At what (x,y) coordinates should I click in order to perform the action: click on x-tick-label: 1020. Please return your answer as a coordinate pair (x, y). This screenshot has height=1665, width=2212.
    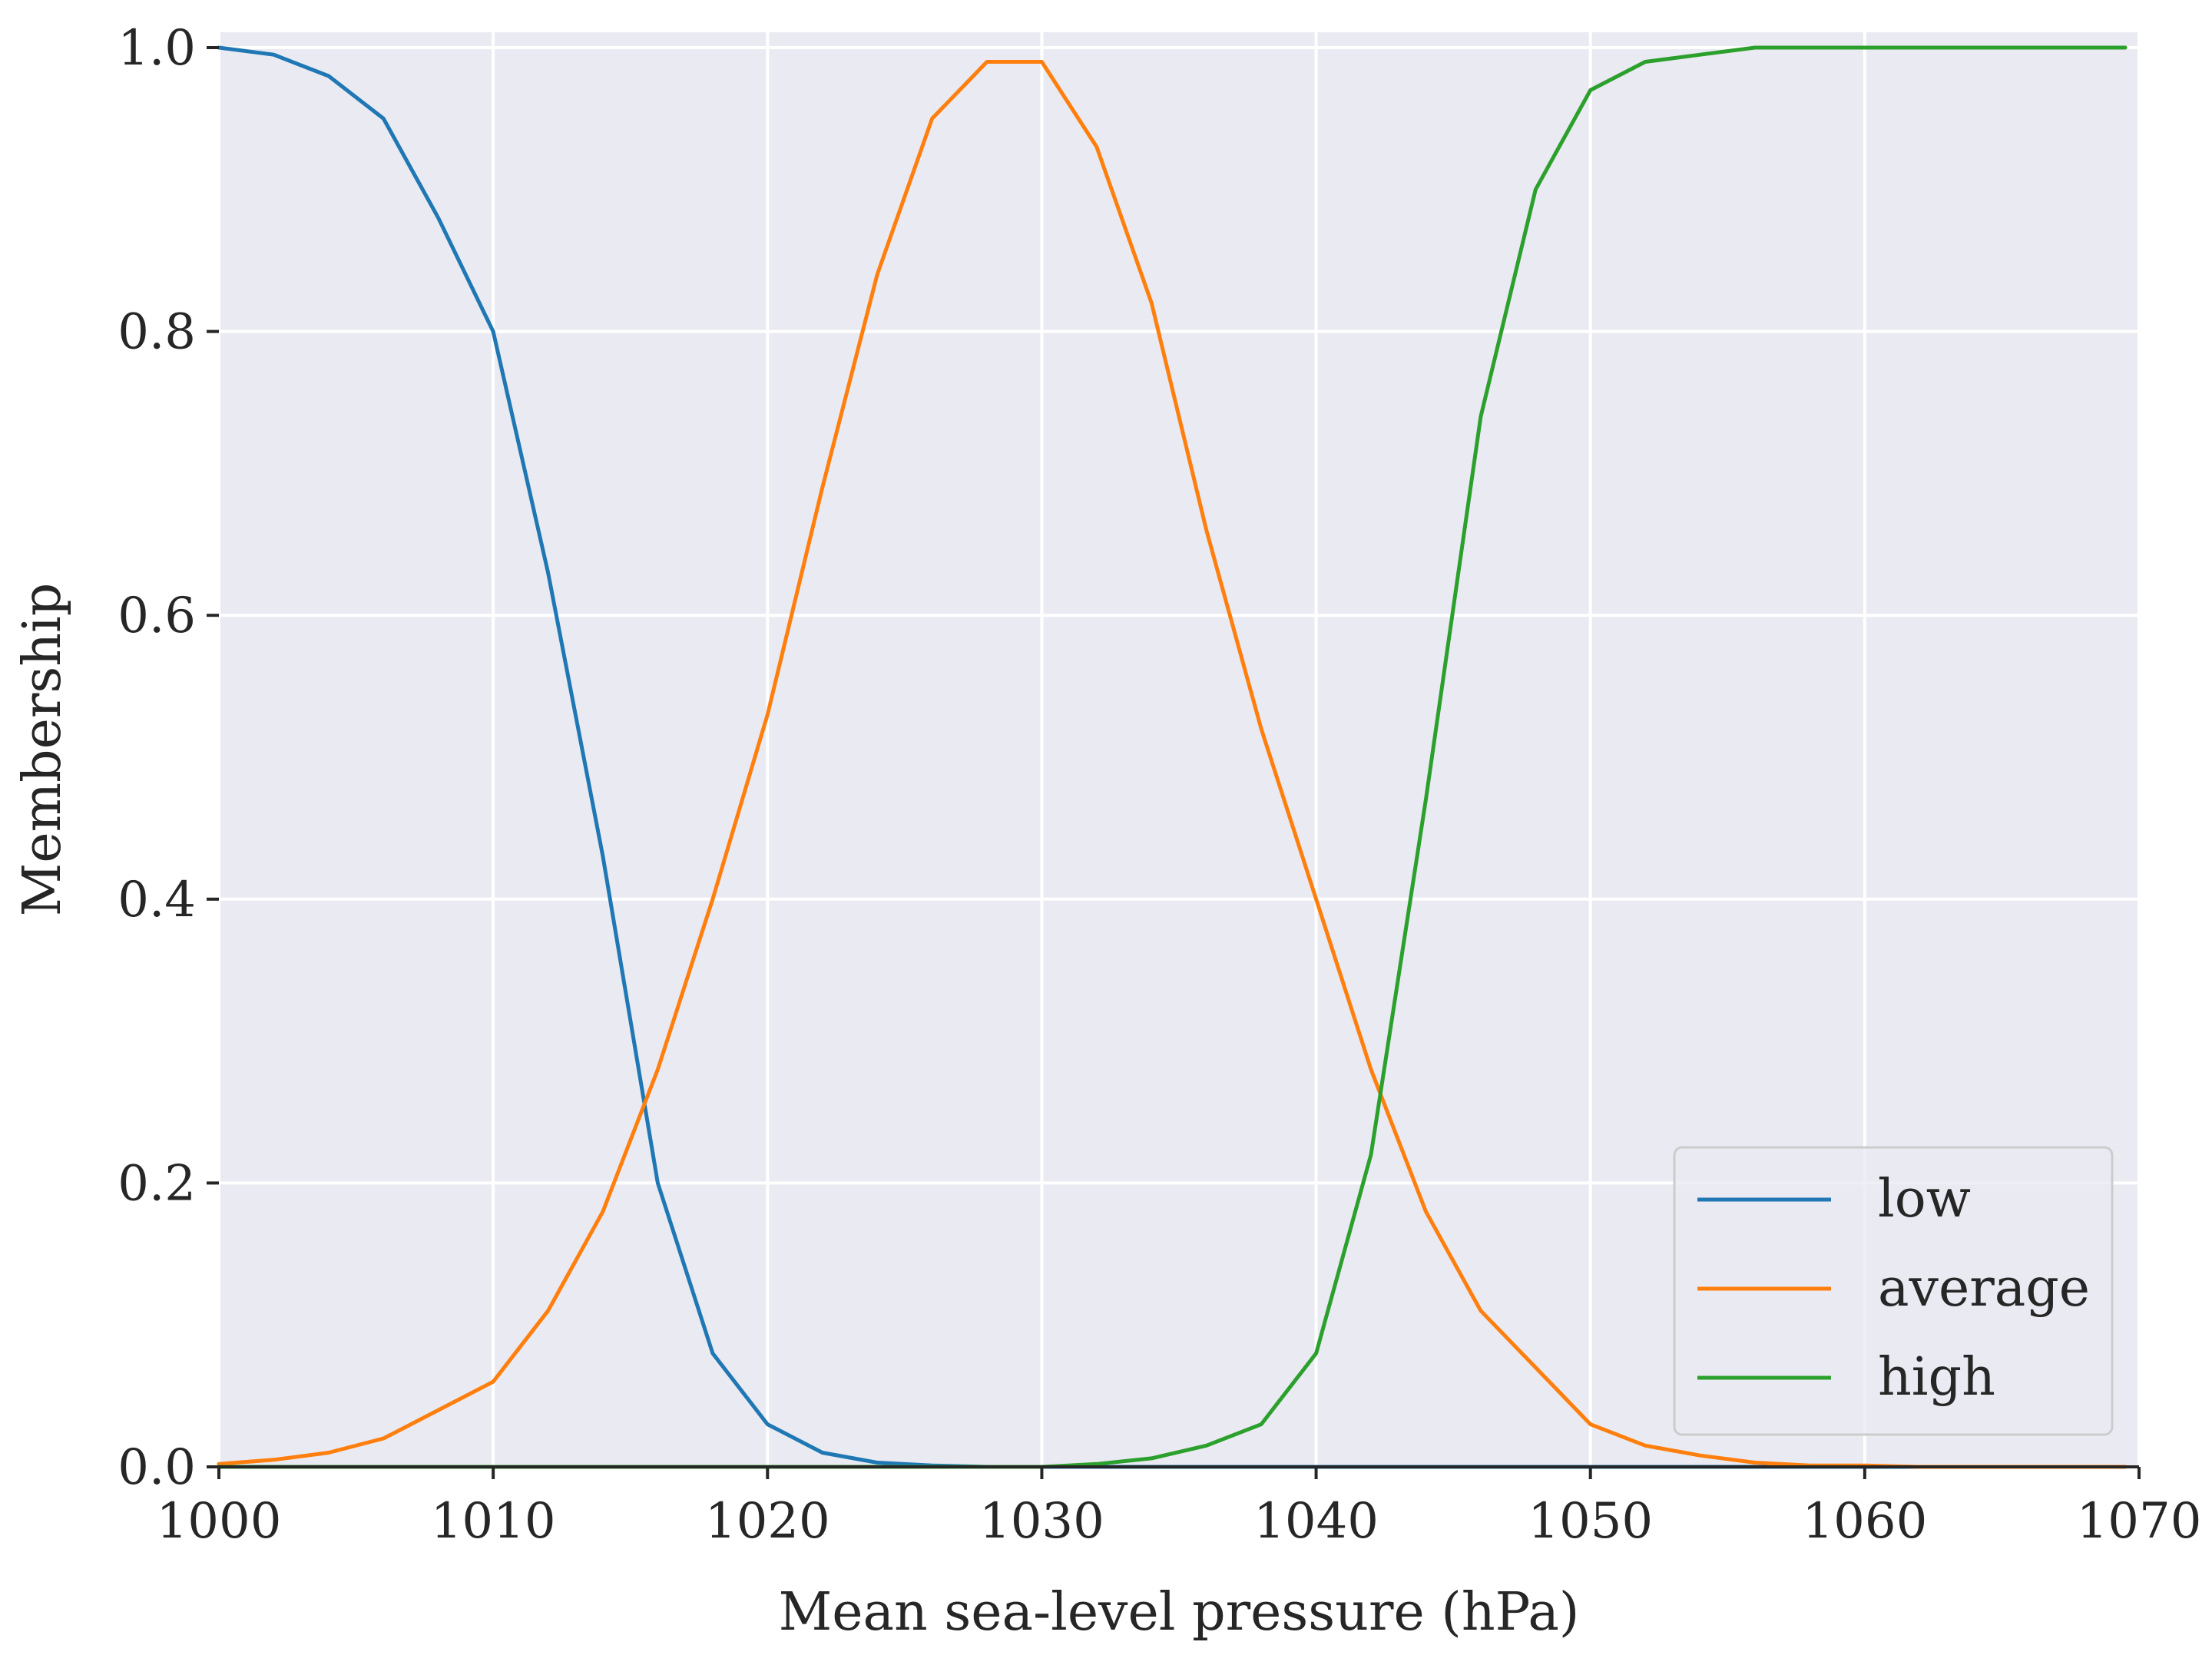
    Looking at the image, I should click on (768, 1521).